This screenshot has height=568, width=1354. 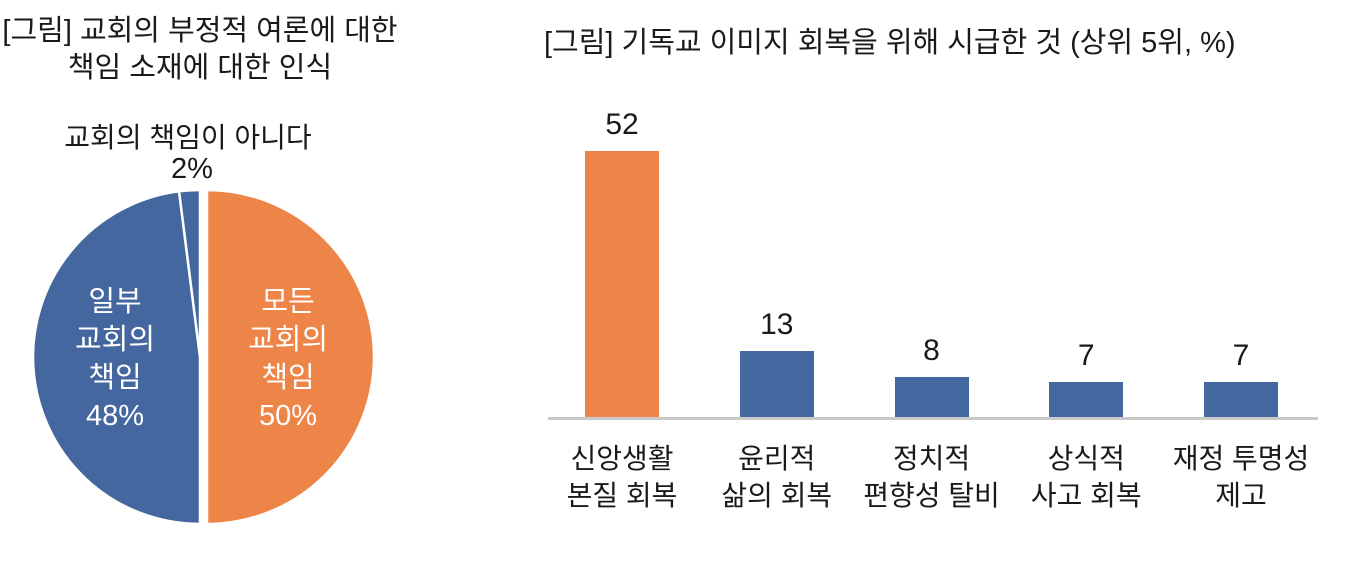 I want to click on bar-category-label-0: 신앙생활 본질 회복, so click(x=622, y=477).